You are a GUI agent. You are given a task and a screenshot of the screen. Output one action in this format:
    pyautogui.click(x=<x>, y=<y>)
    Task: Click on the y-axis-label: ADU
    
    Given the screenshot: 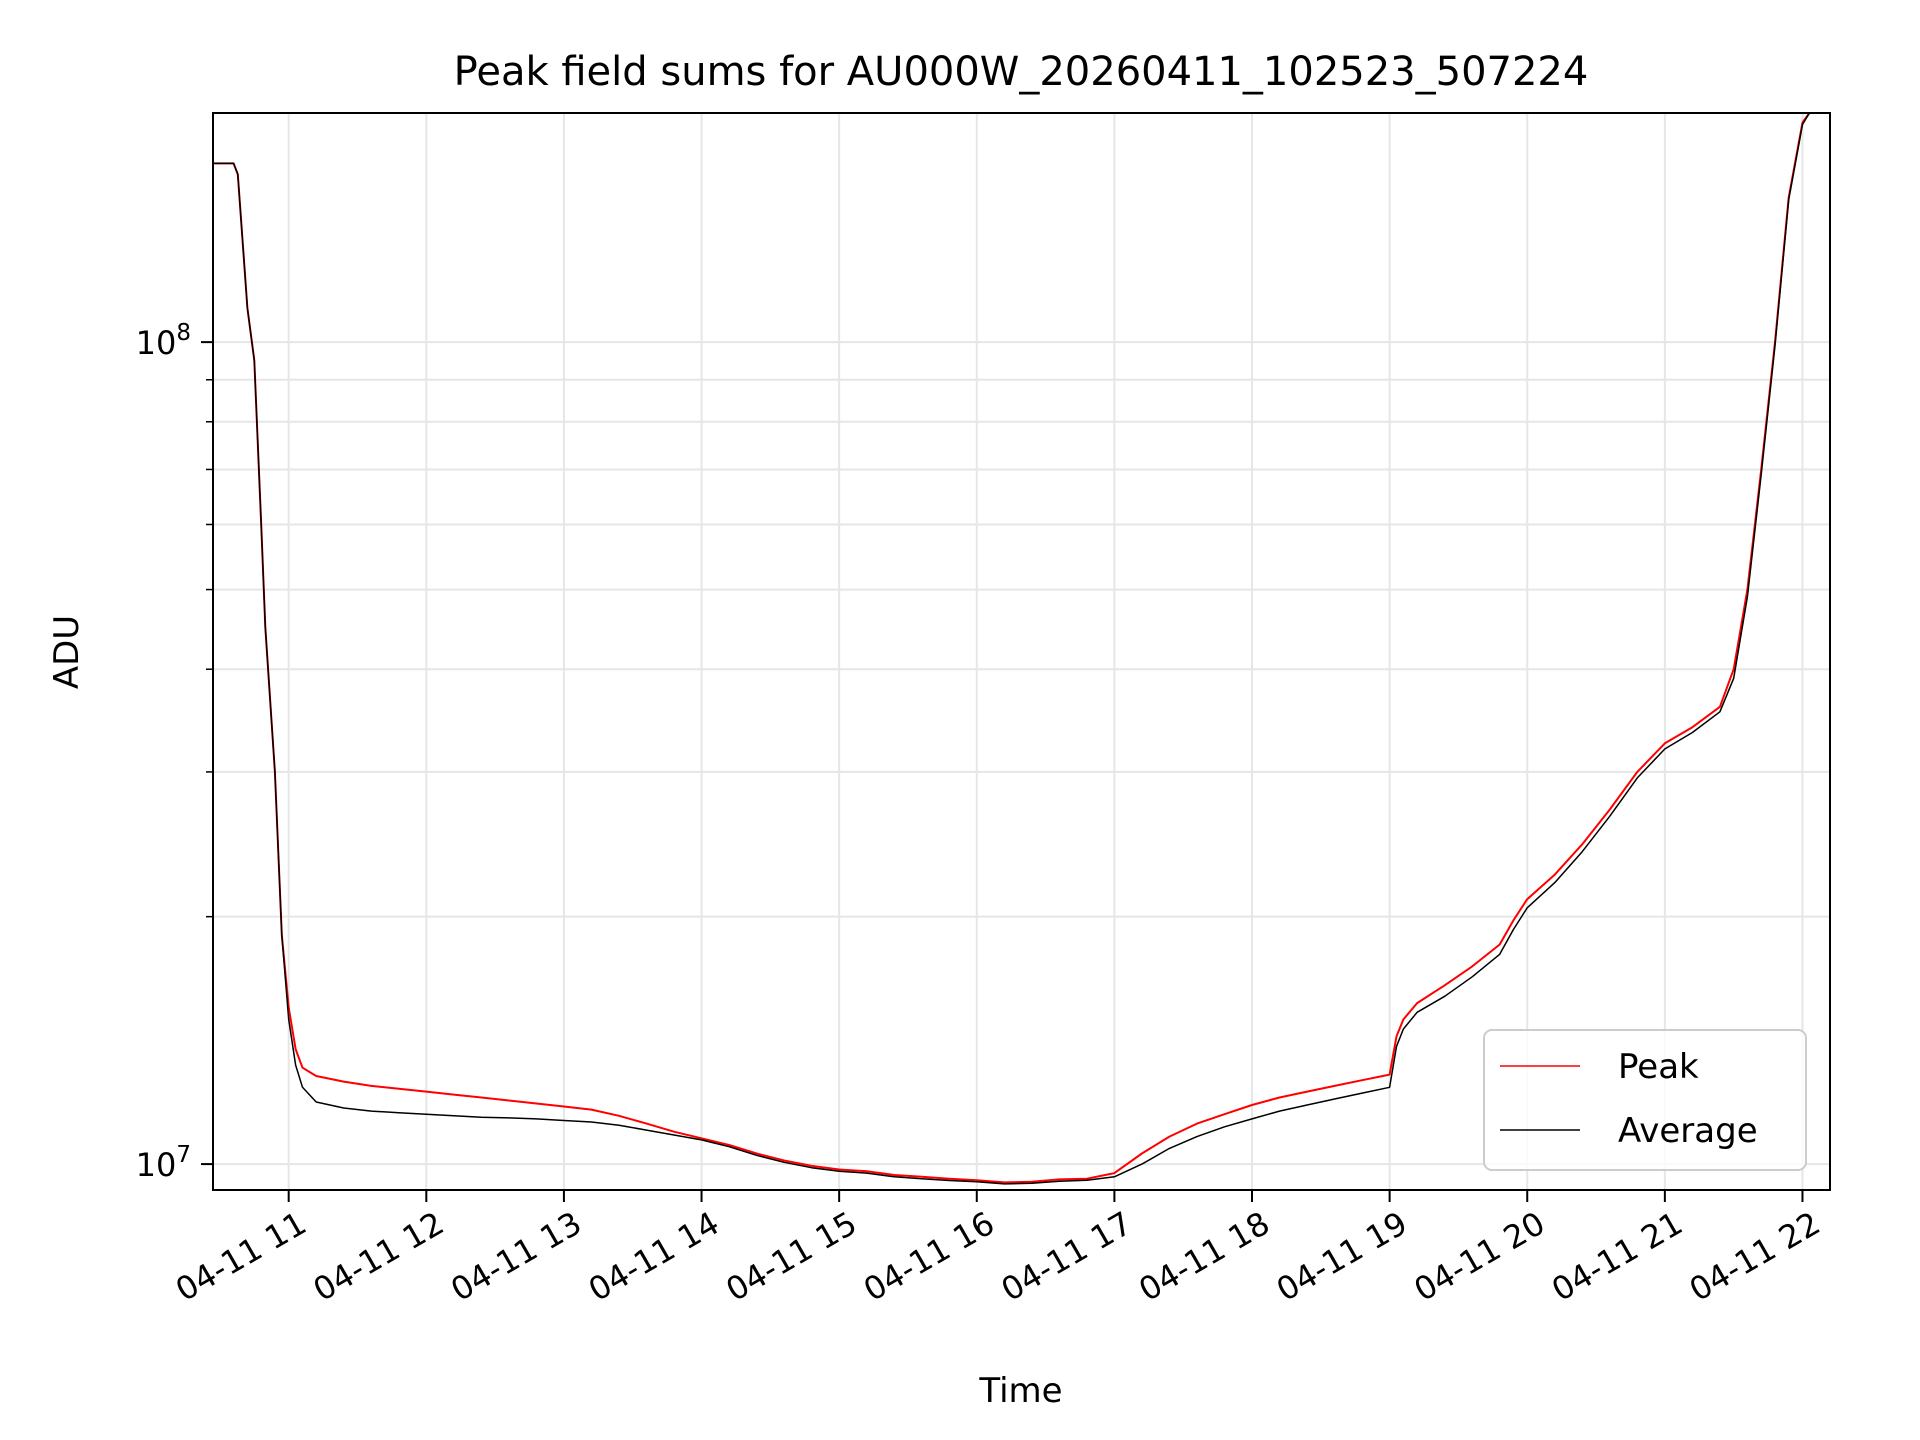 What is the action you would take?
    pyautogui.click(x=67, y=652)
    